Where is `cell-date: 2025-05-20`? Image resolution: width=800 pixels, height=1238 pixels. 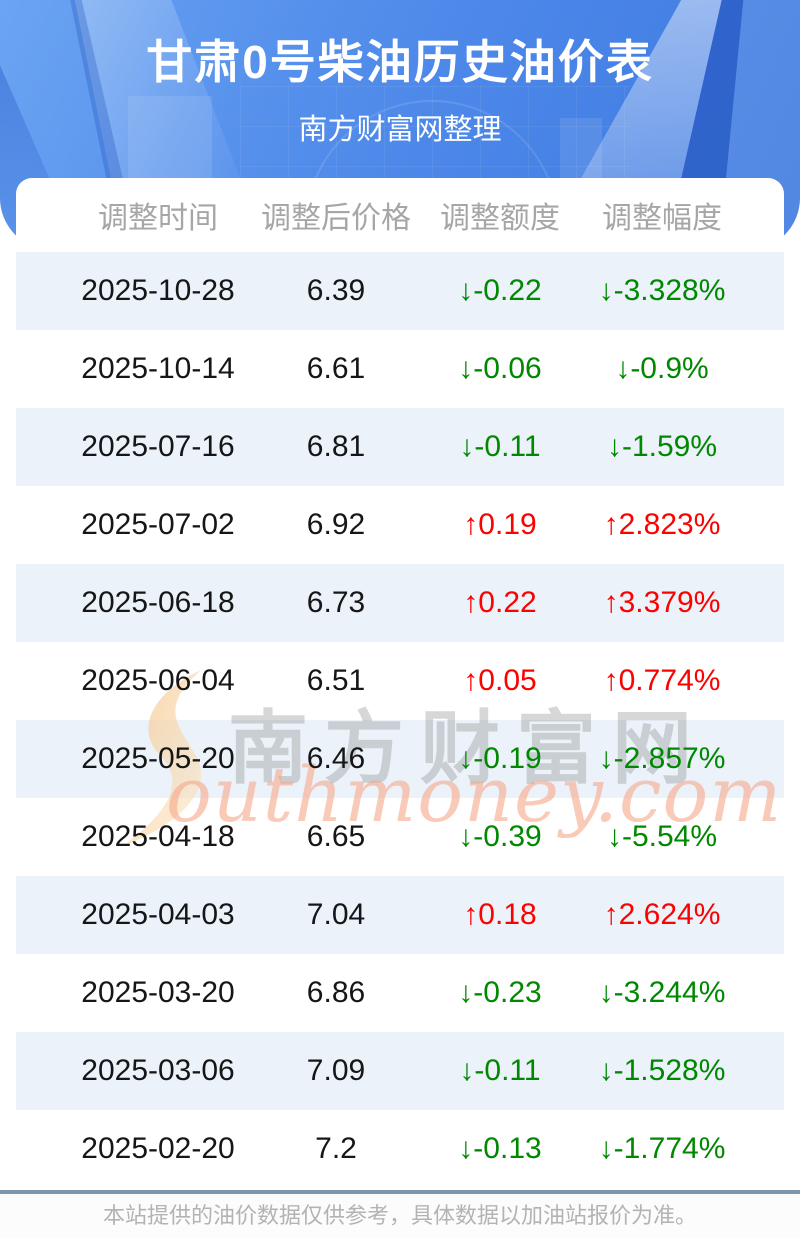 cell-date: 2025-05-20 is located at coordinates (158, 758).